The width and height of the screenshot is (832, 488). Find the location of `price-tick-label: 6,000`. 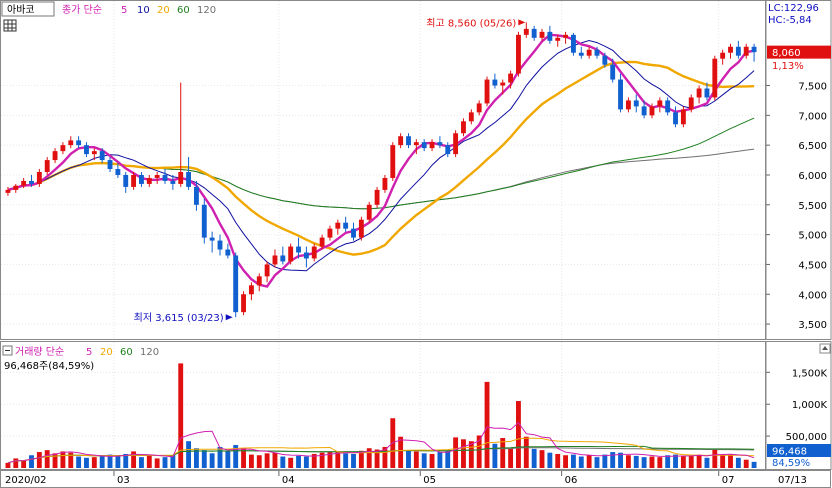

price-tick-label: 6,000 is located at coordinates (812, 176).